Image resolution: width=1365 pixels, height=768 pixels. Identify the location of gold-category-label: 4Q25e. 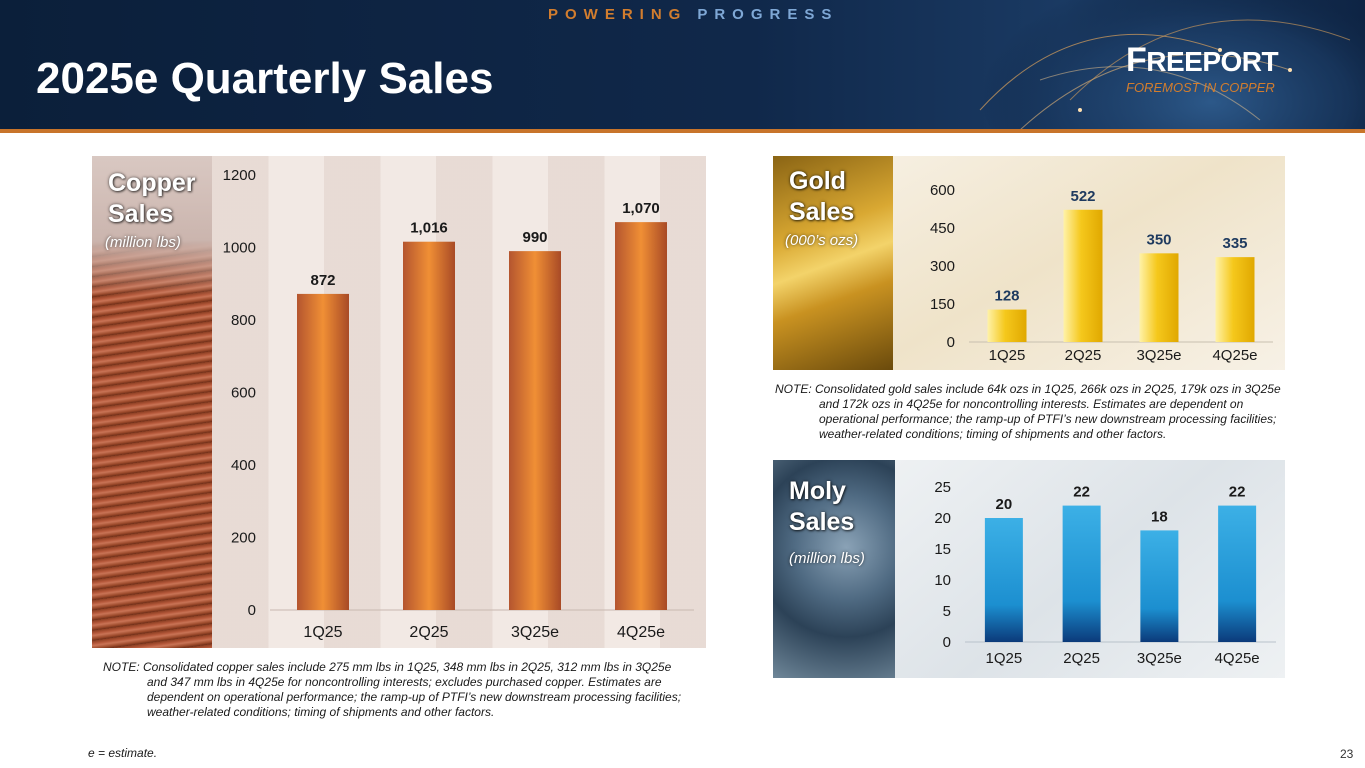
(1234, 355).